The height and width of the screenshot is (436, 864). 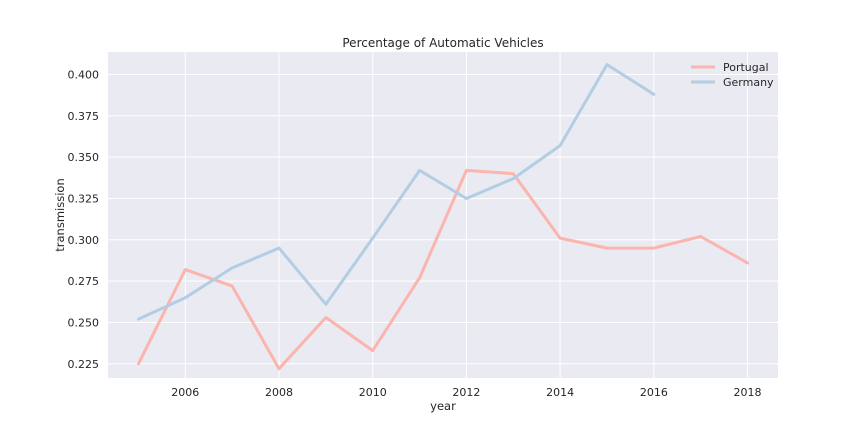 I want to click on y-tick-label: 0.275, so click(x=84, y=281).